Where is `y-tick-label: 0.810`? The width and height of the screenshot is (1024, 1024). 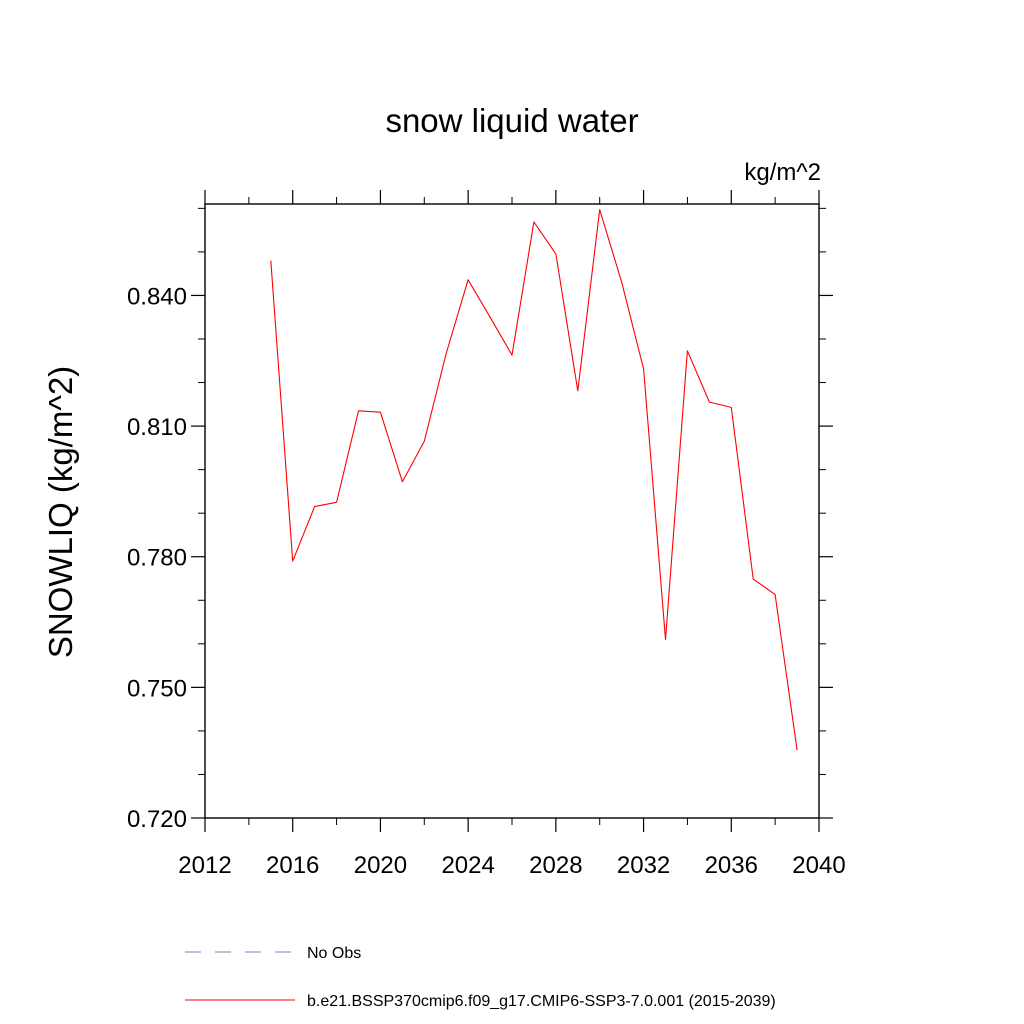 y-tick-label: 0.810 is located at coordinates (157, 427).